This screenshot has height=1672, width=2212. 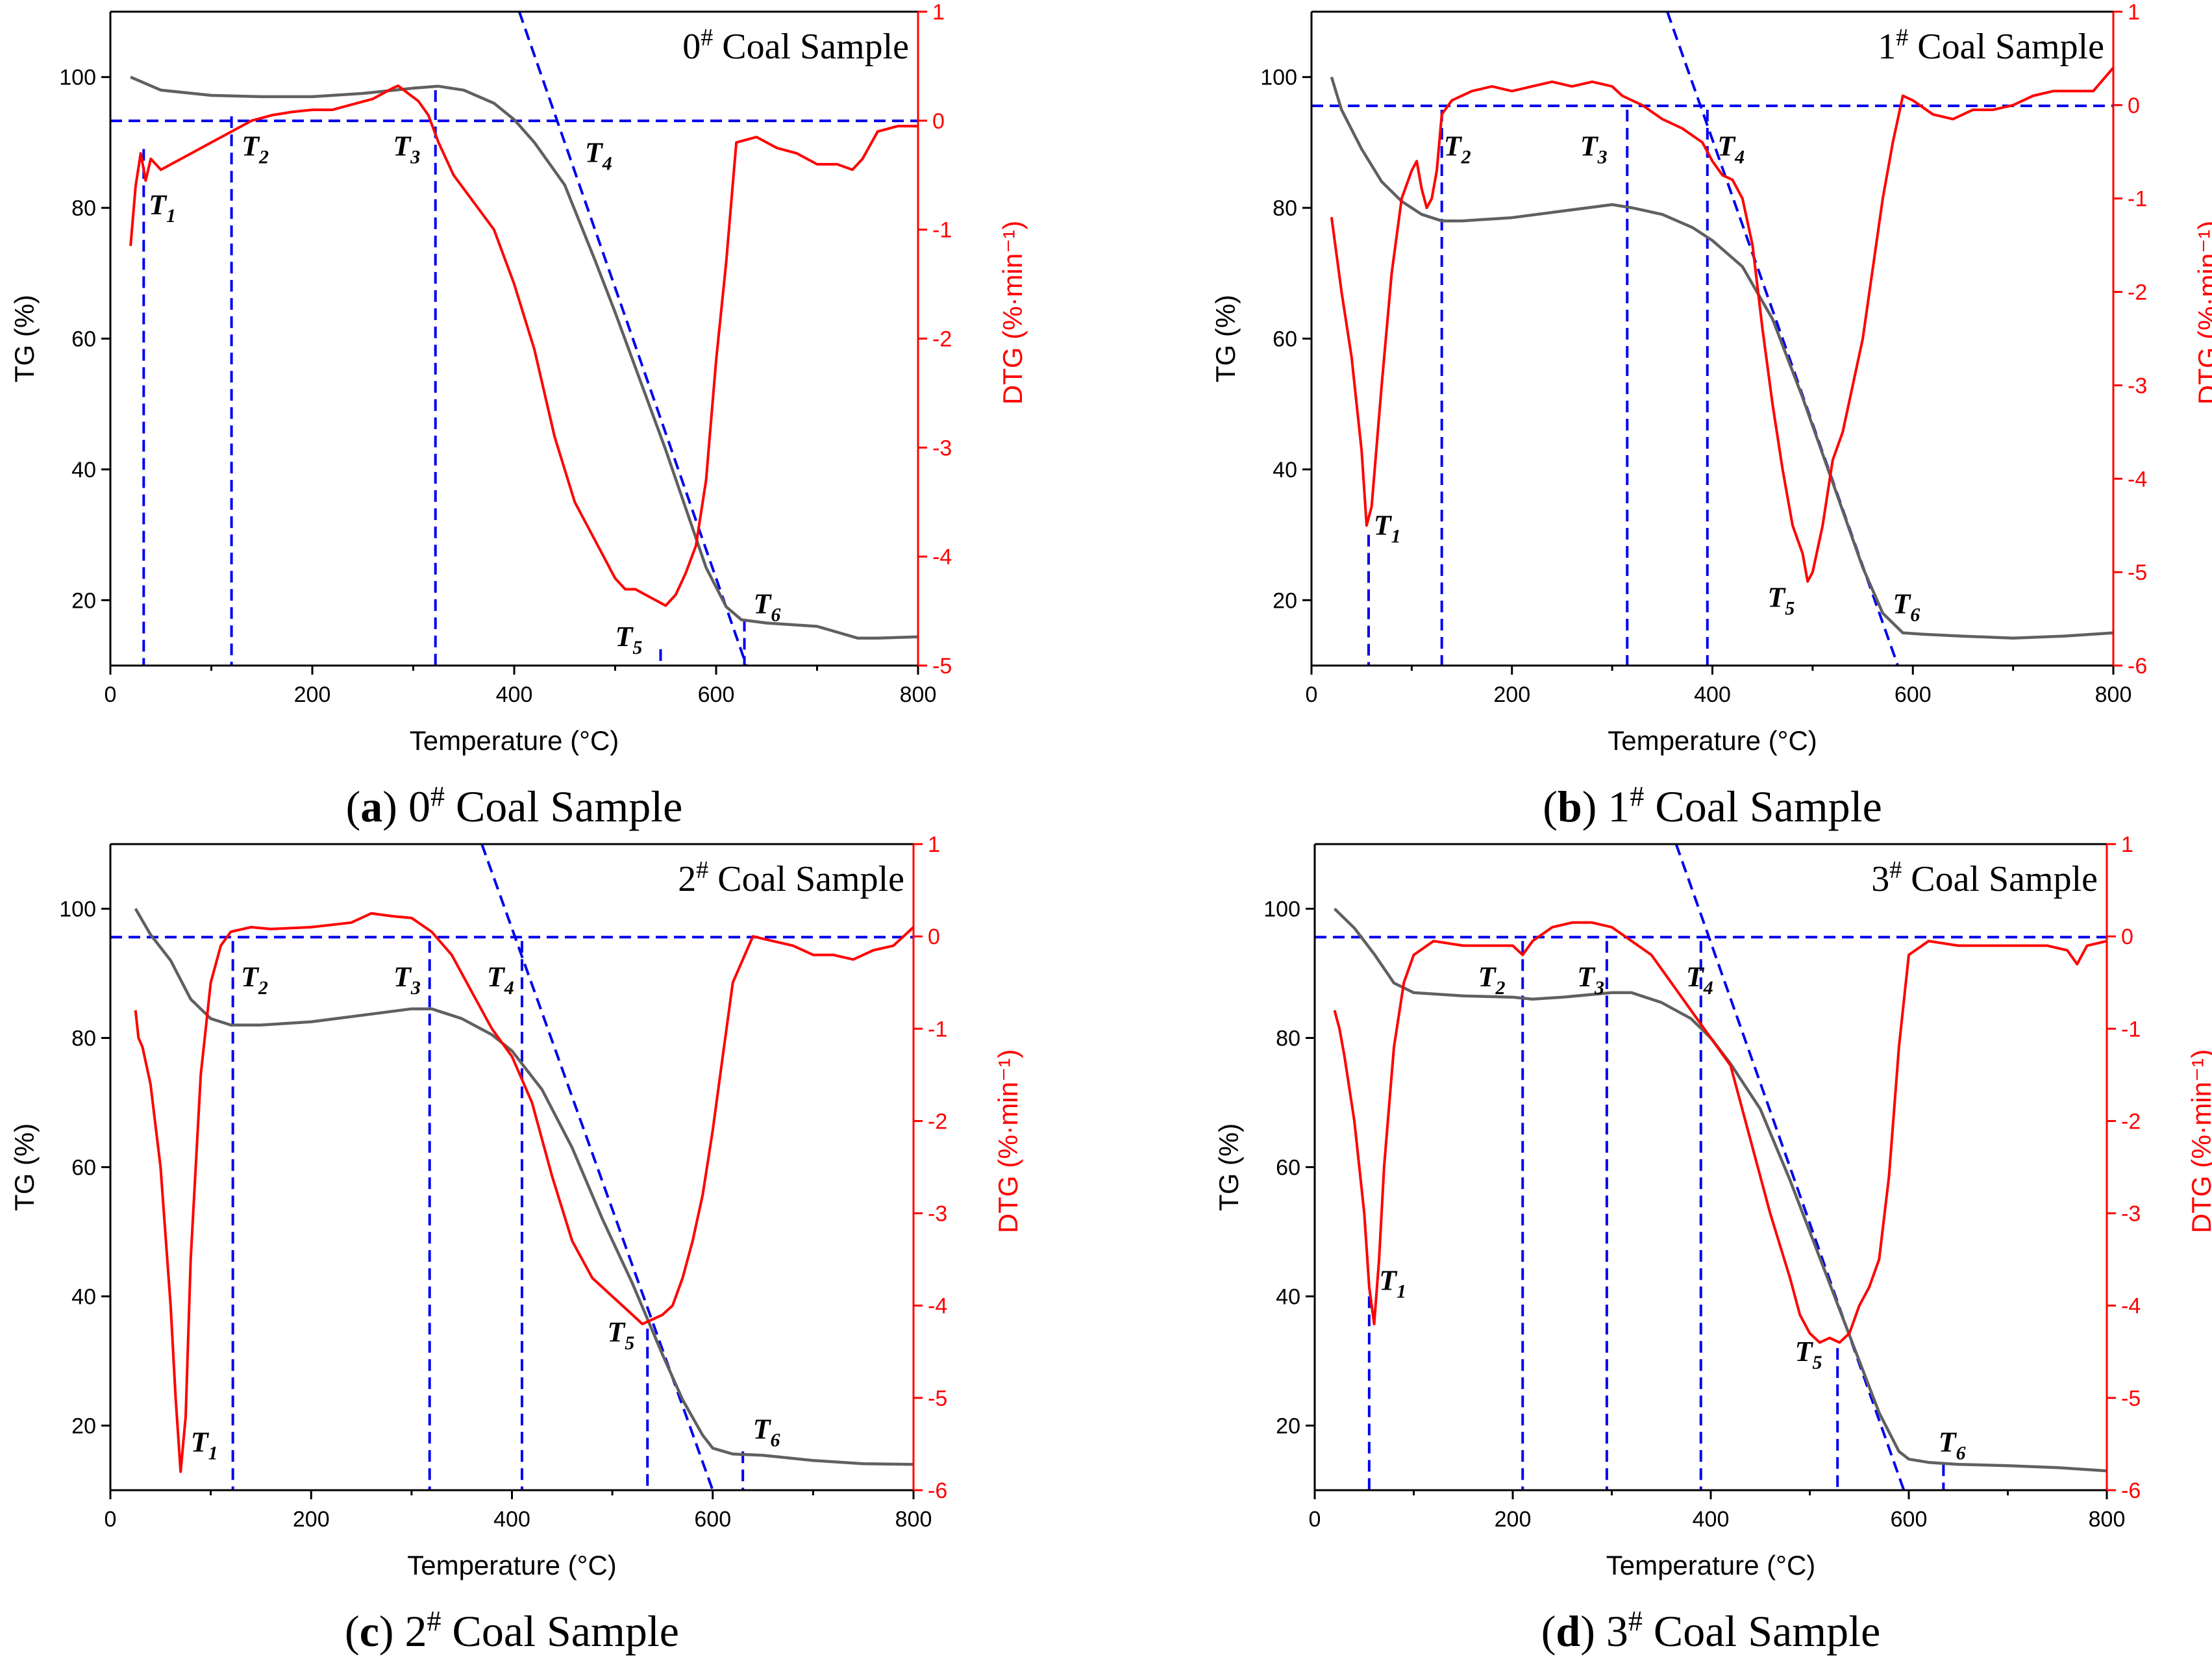 What do you see at coordinates (691, 47) in the screenshot?
I see `panel-title-number: 0` at bounding box center [691, 47].